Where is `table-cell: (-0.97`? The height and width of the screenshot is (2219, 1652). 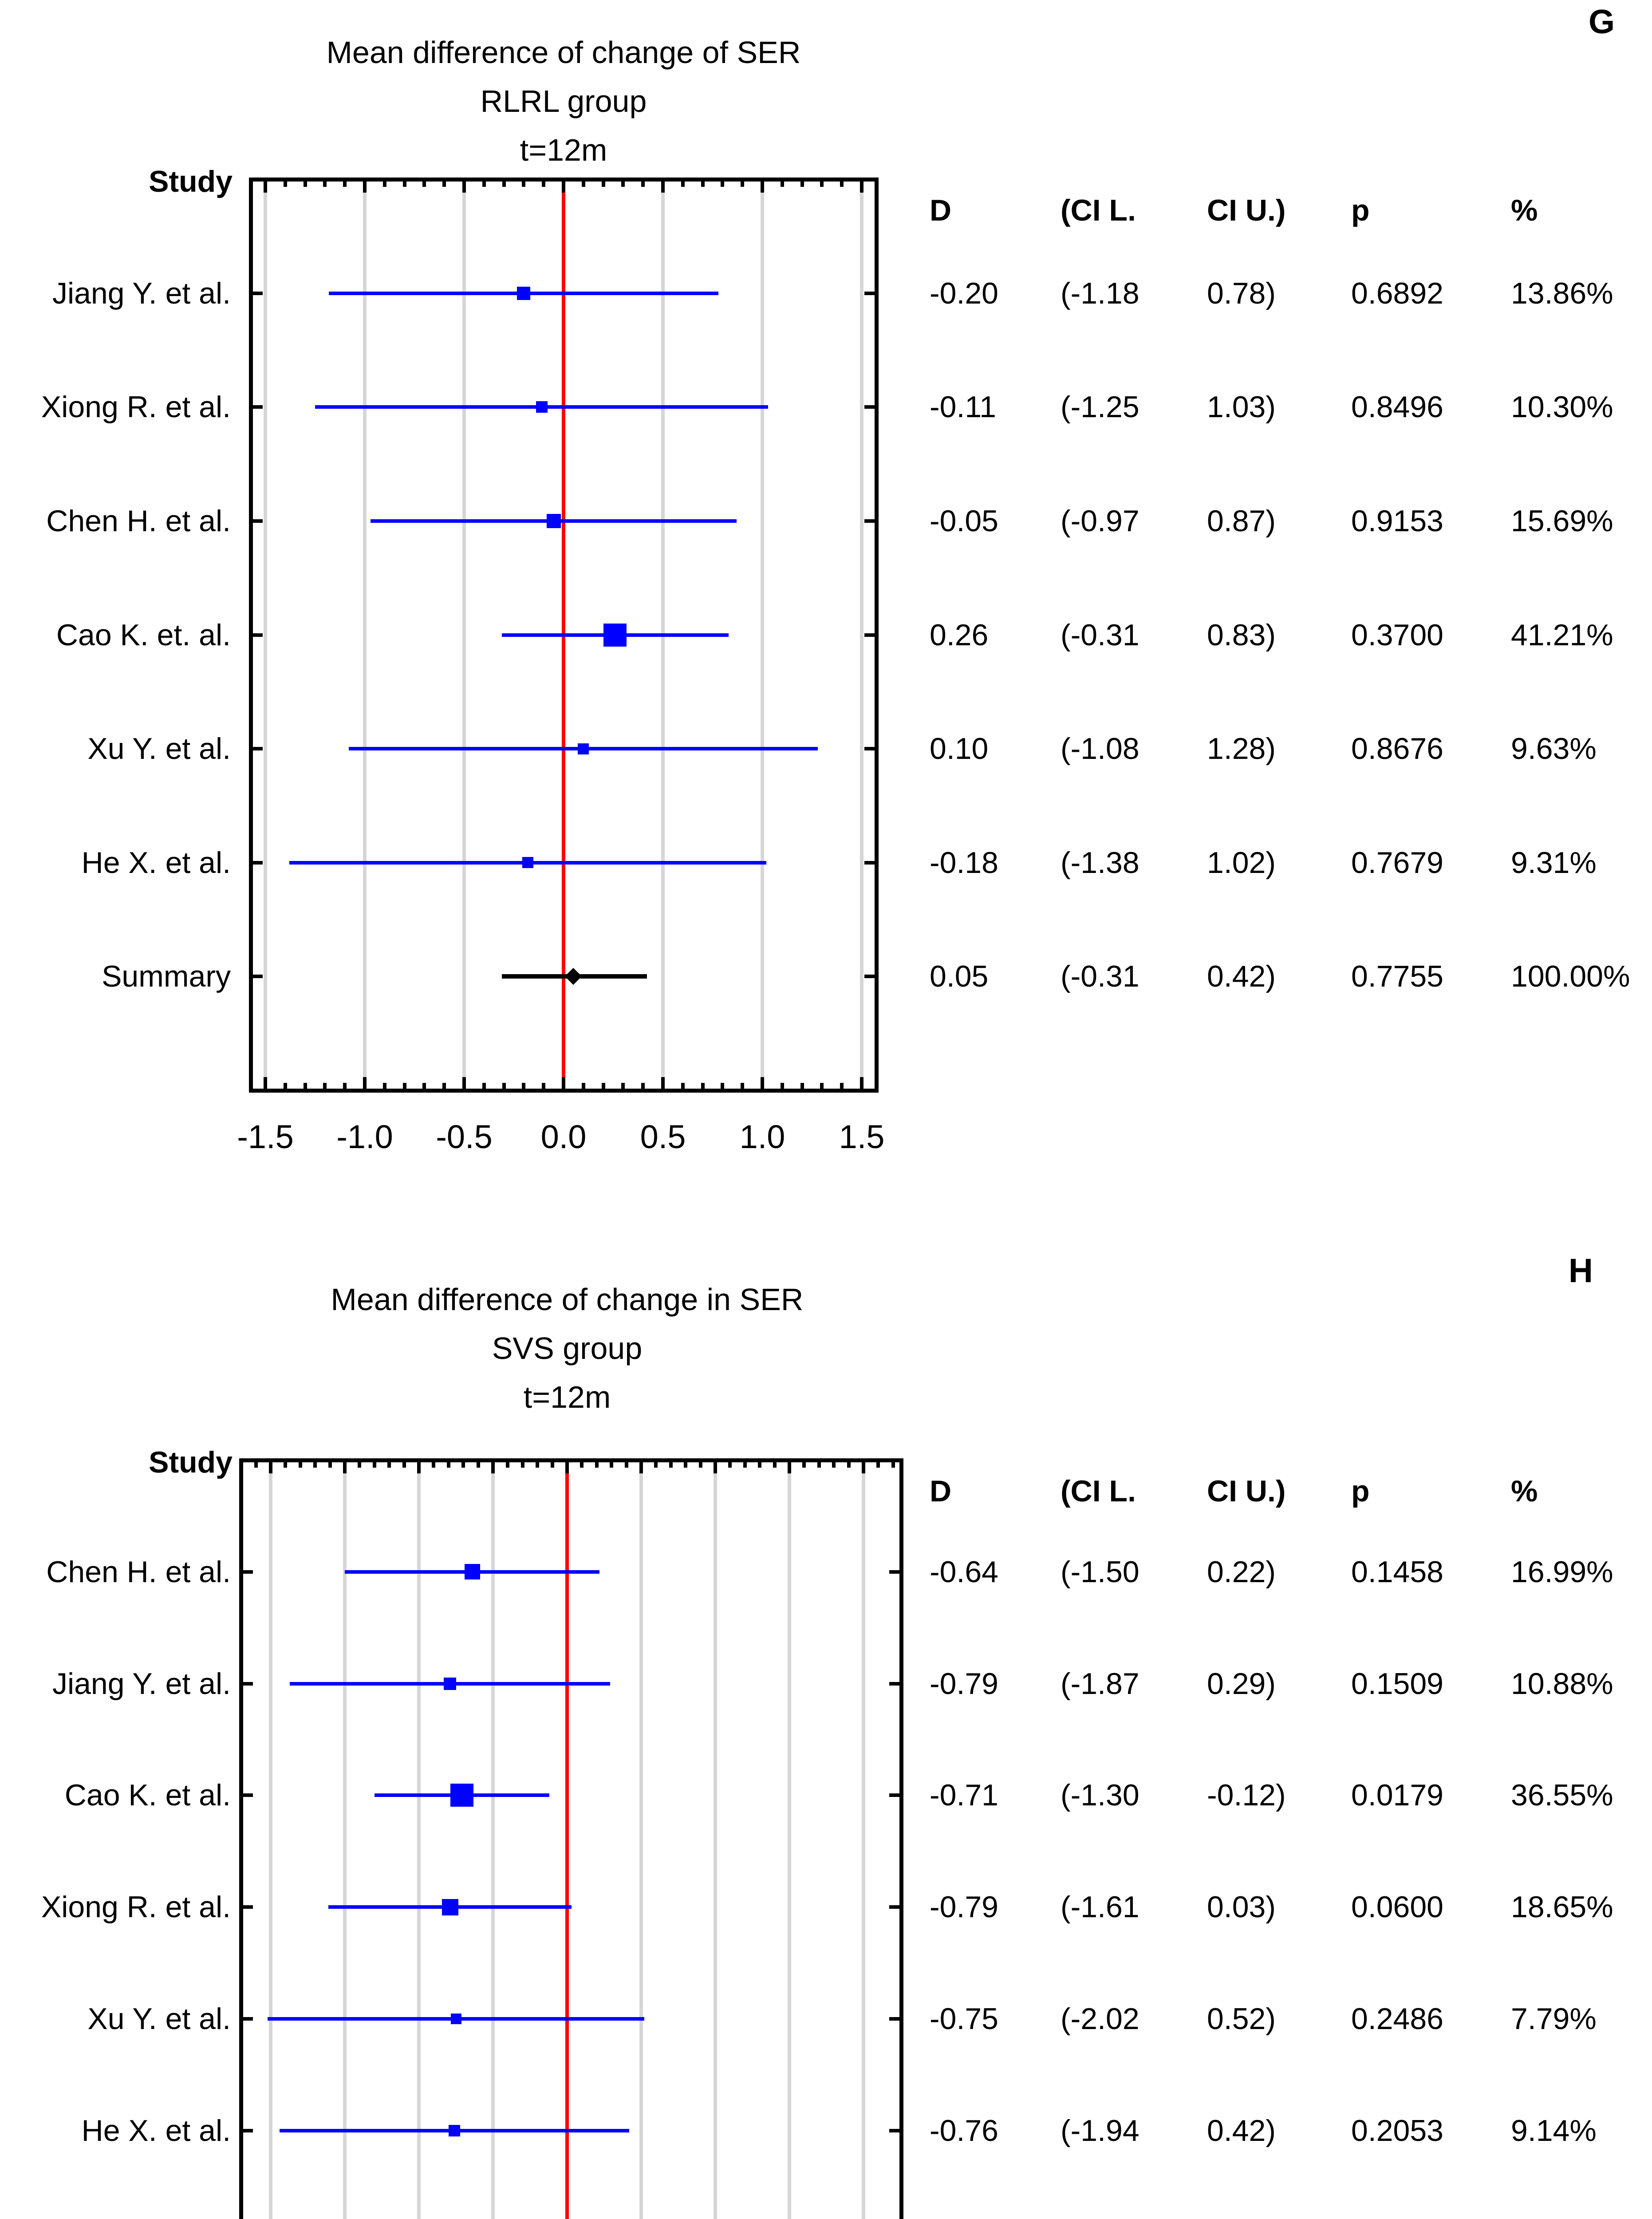 table-cell: (-0.97 is located at coordinates (1100, 521).